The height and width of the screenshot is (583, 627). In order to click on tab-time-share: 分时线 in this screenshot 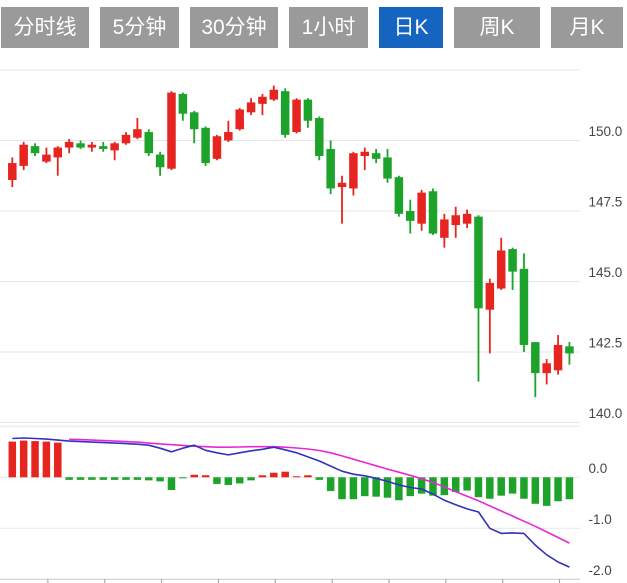, I will do `click(45, 27)`.